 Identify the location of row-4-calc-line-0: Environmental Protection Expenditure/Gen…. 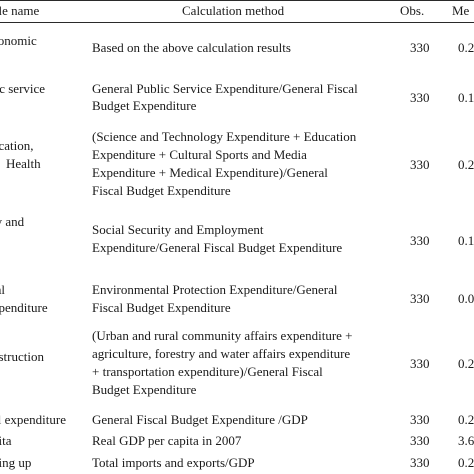
(215, 289).